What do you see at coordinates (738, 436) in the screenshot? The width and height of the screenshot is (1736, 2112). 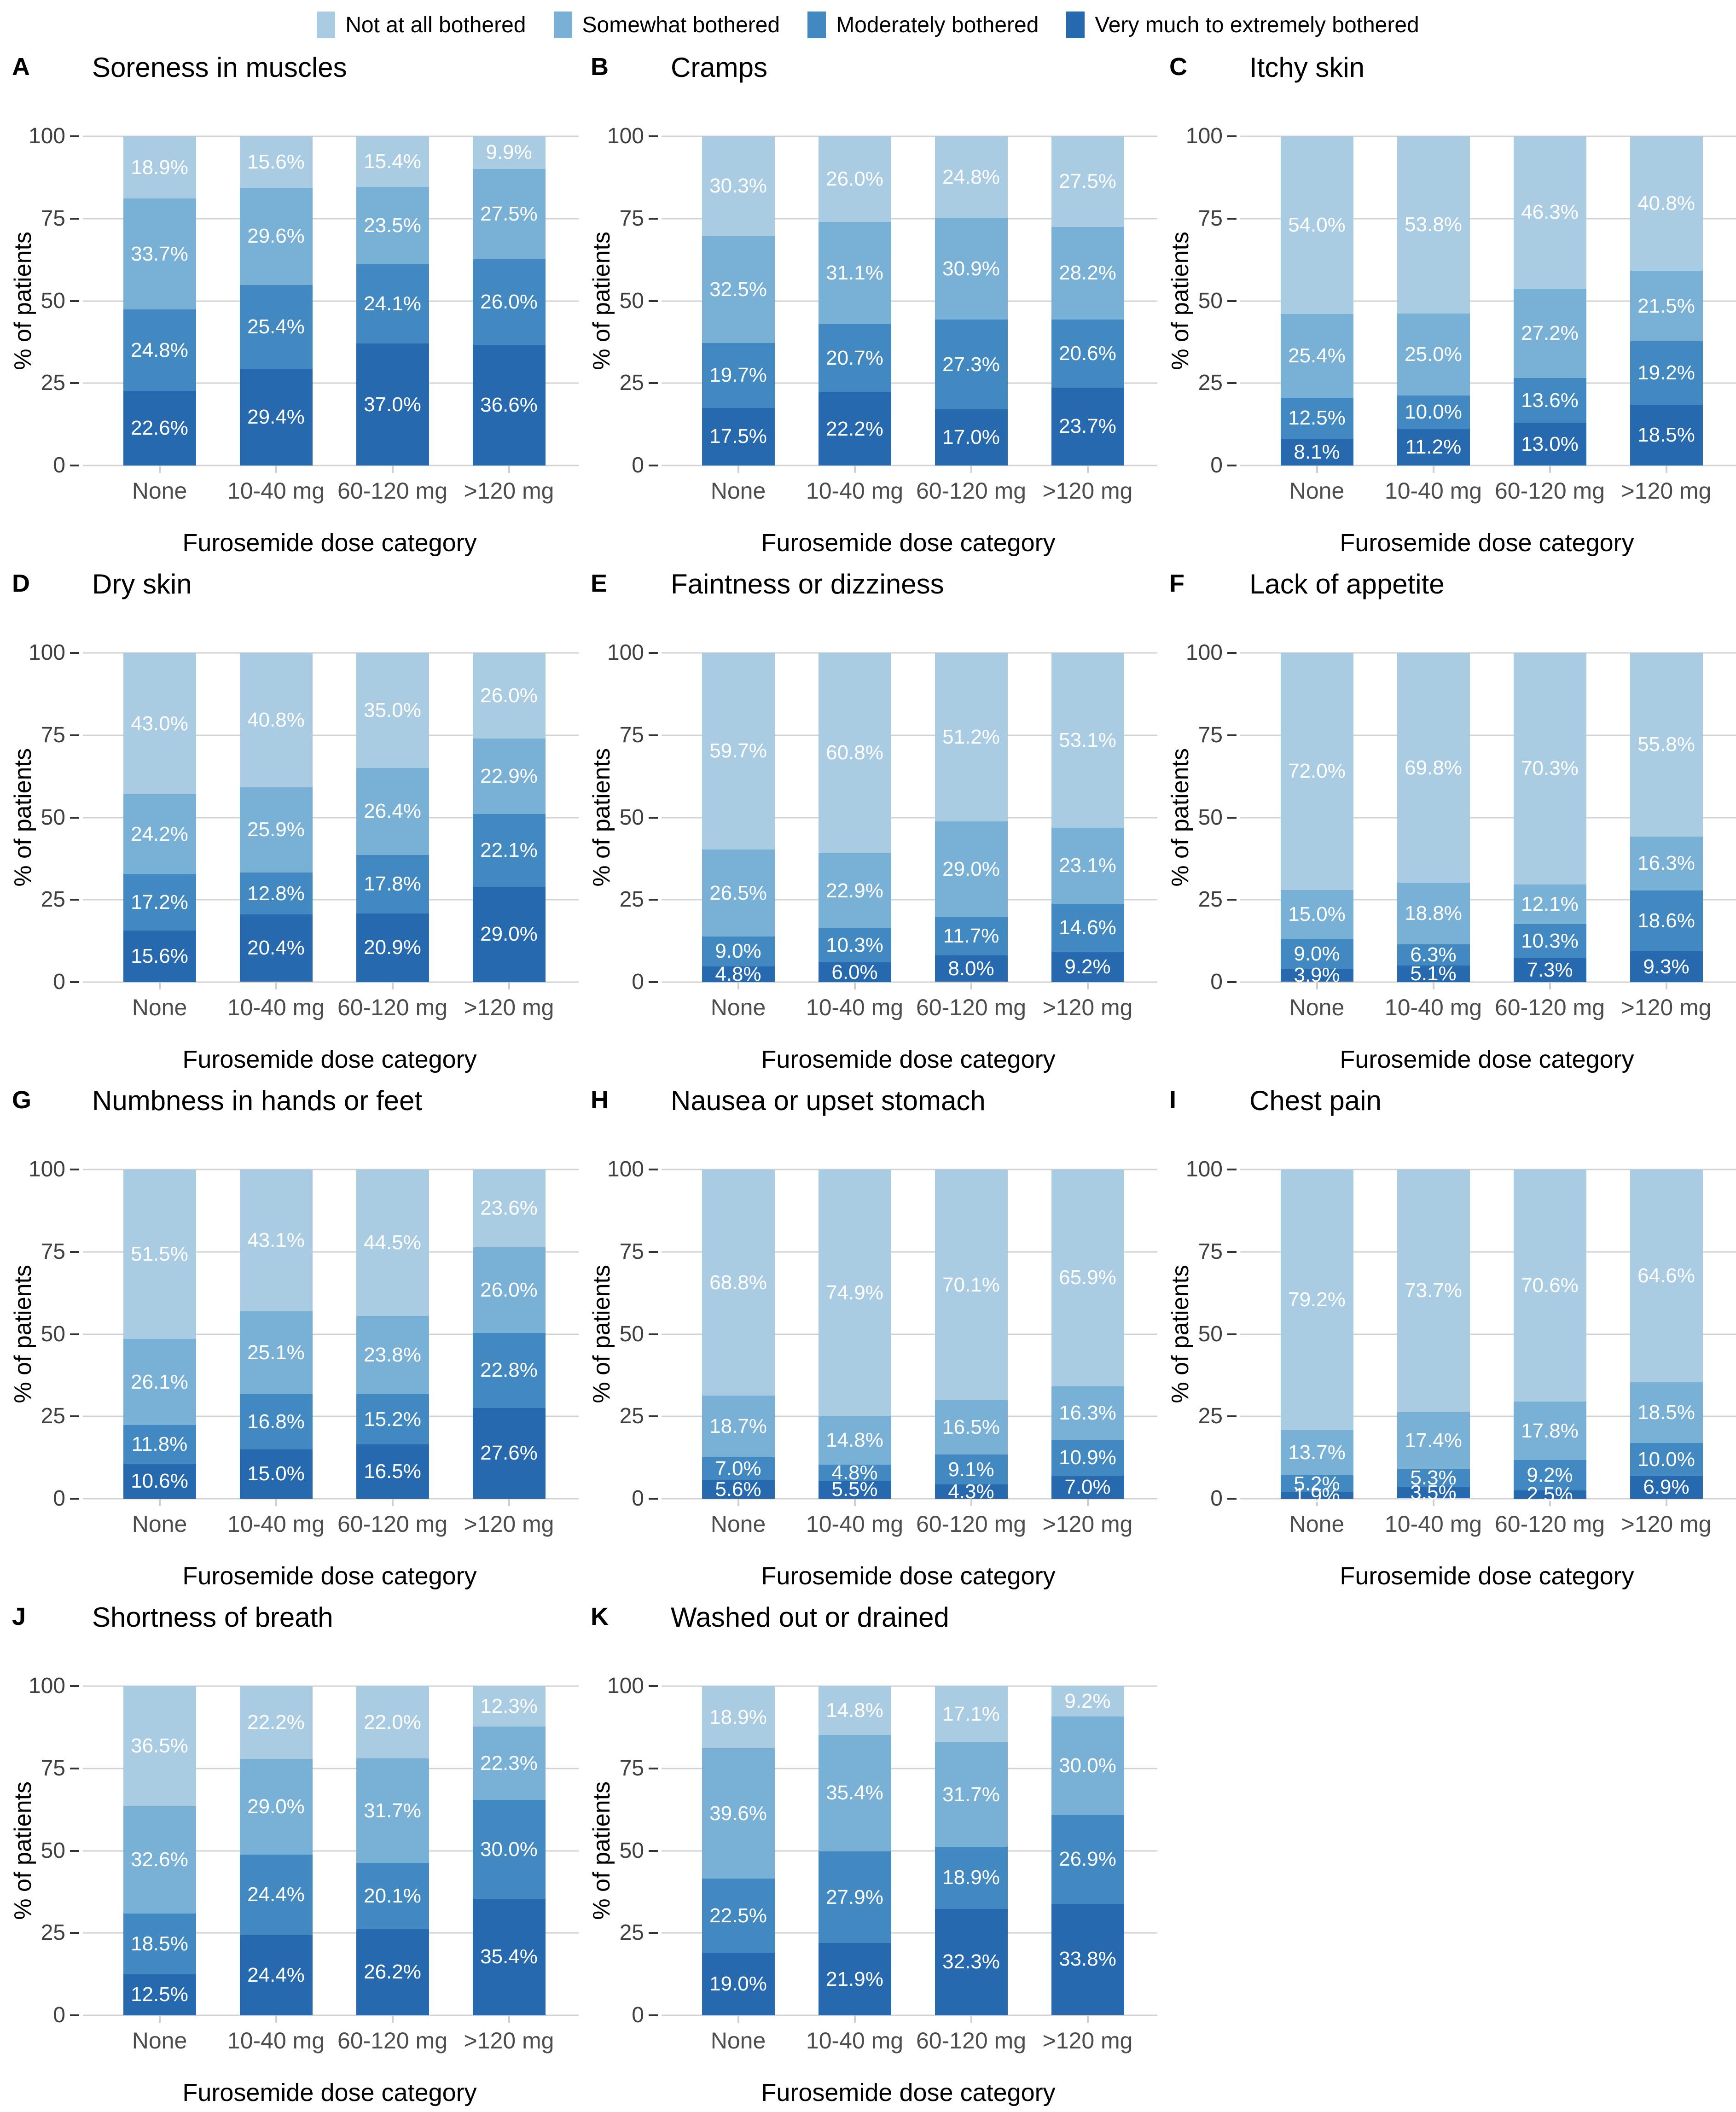 I see `bar-segment-label: 17.5%` at bounding box center [738, 436].